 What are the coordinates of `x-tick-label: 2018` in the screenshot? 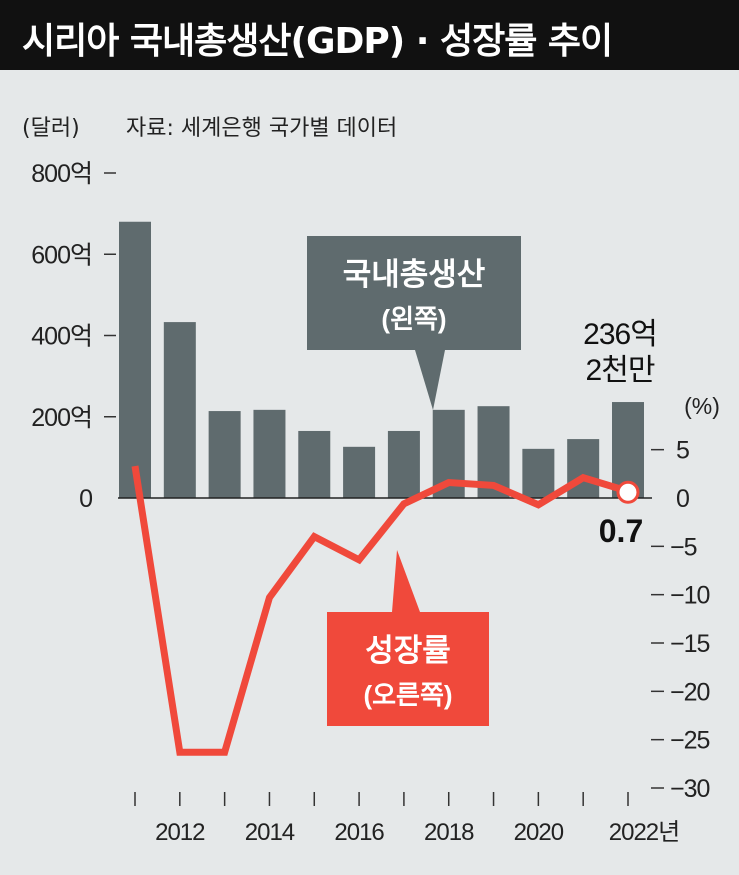 It's located at (449, 832).